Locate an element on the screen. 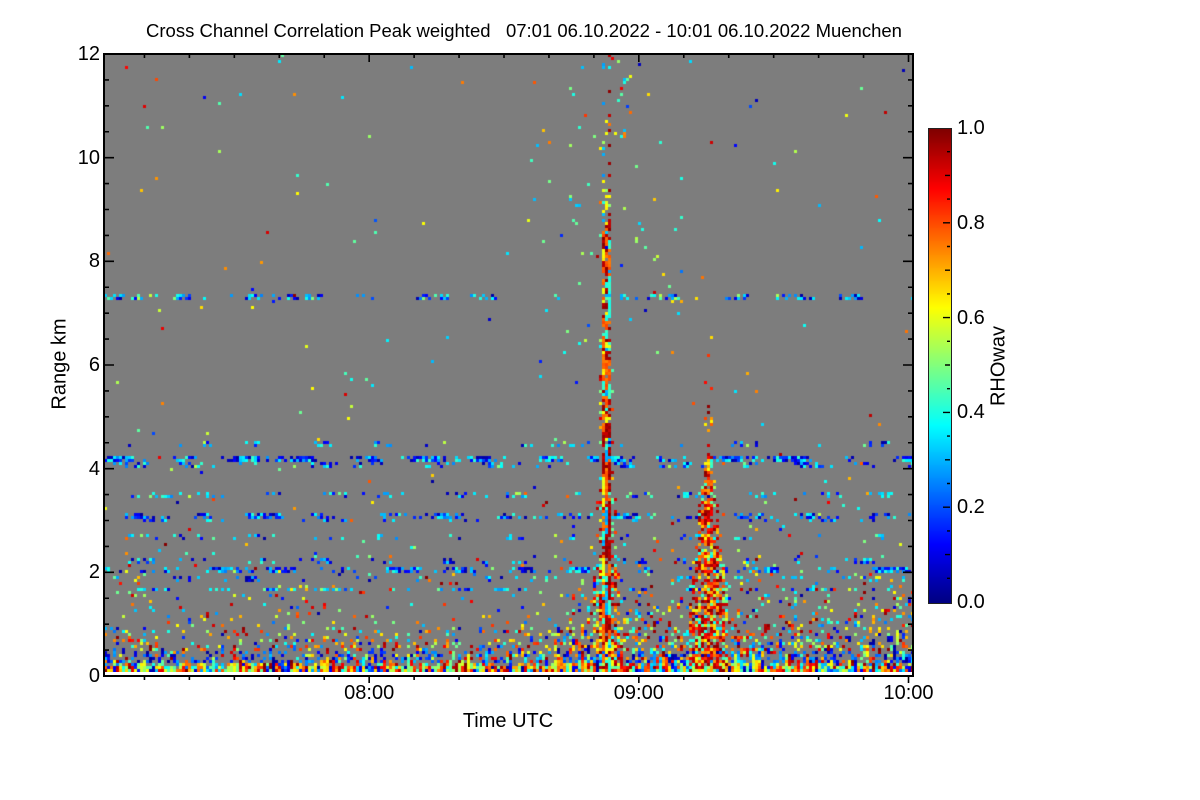 The height and width of the screenshot is (800, 1200). colorbar-tick-label: 0.8 is located at coordinates (971, 222).